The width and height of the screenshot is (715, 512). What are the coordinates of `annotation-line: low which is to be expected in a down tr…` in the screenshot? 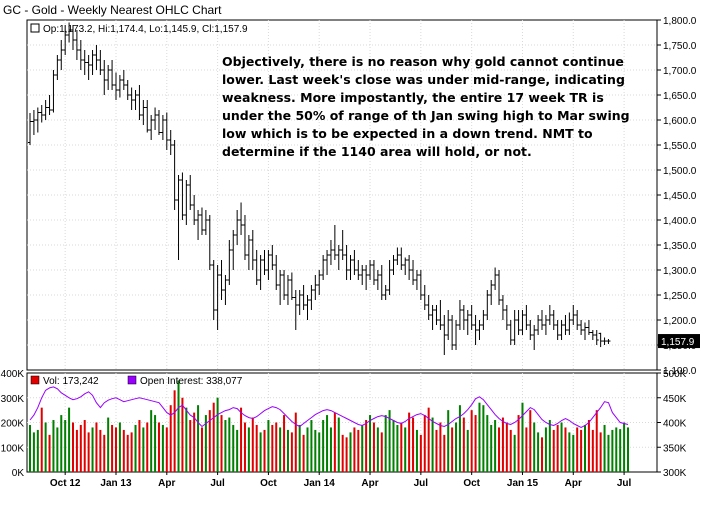 It's located at (407, 133).